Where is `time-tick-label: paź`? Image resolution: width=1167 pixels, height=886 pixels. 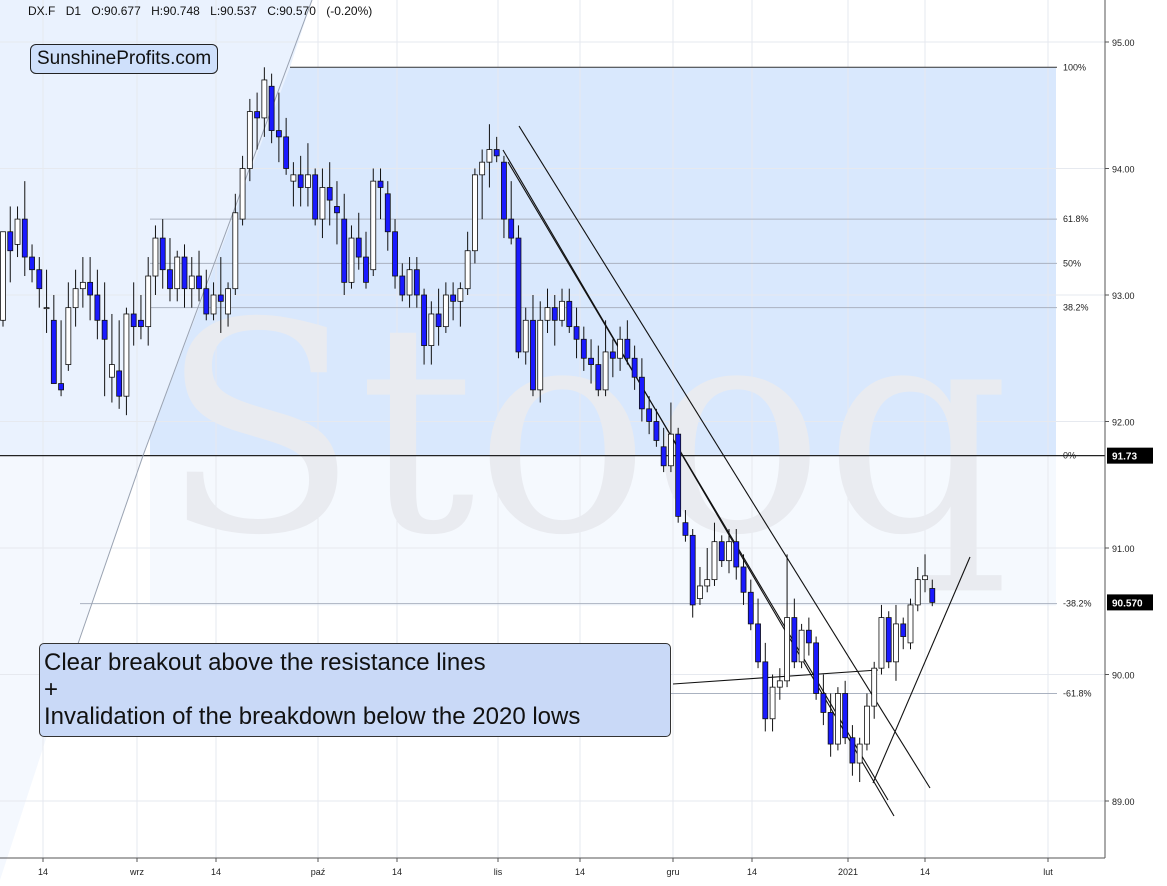 time-tick-label: paź is located at coordinates (318, 872).